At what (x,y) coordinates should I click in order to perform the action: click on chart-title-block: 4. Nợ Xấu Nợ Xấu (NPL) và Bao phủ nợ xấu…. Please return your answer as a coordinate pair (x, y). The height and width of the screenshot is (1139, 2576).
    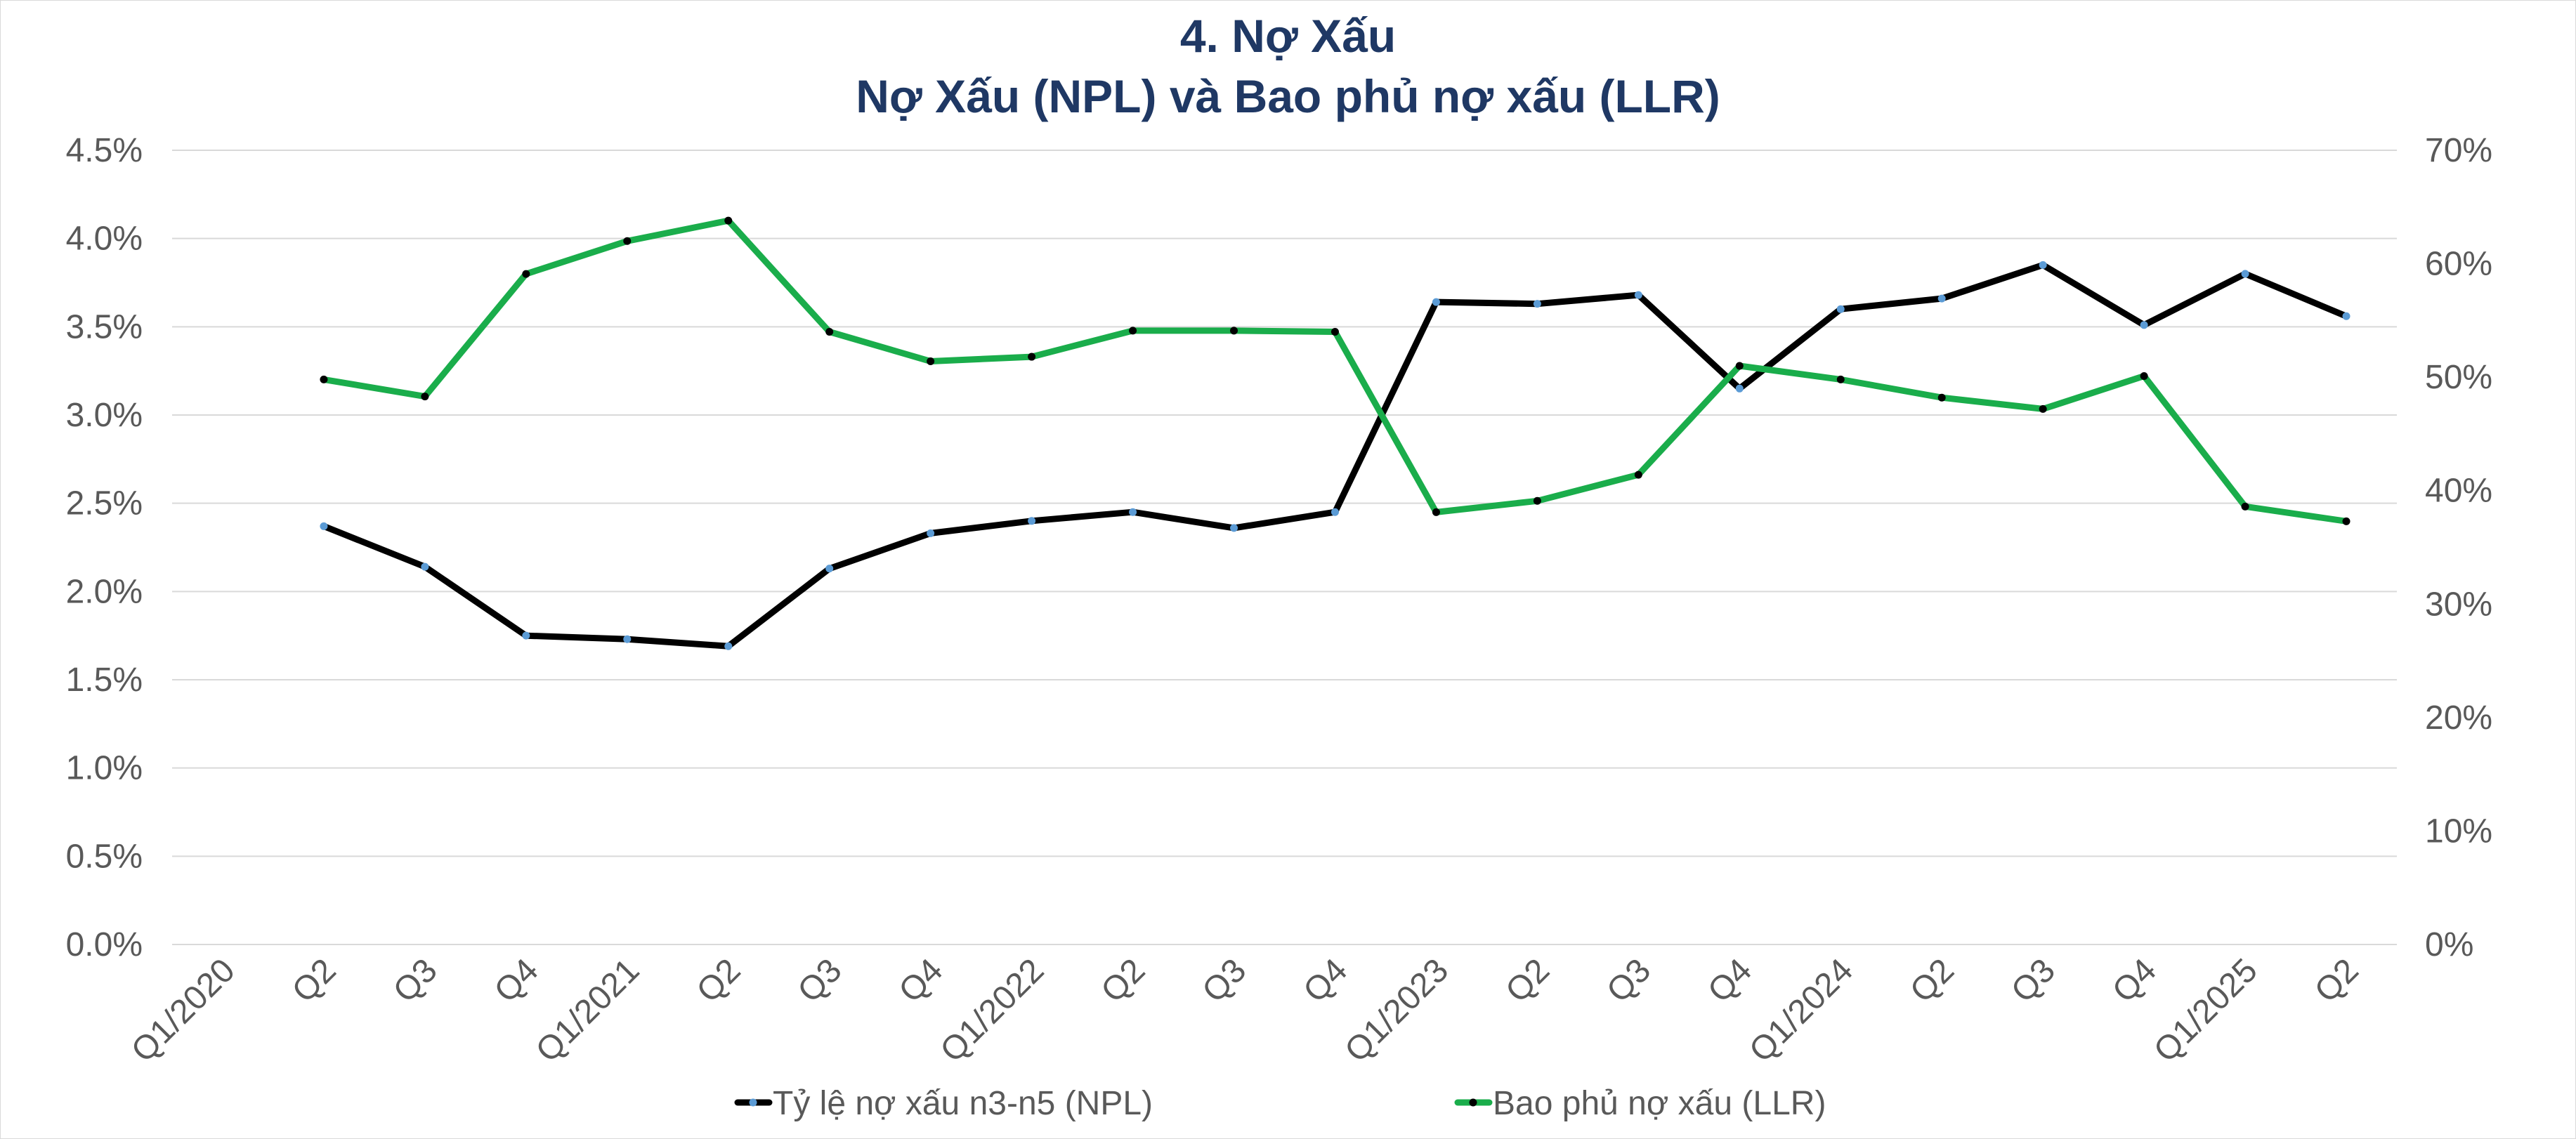
    Looking at the image, I should click on (1288, 66).